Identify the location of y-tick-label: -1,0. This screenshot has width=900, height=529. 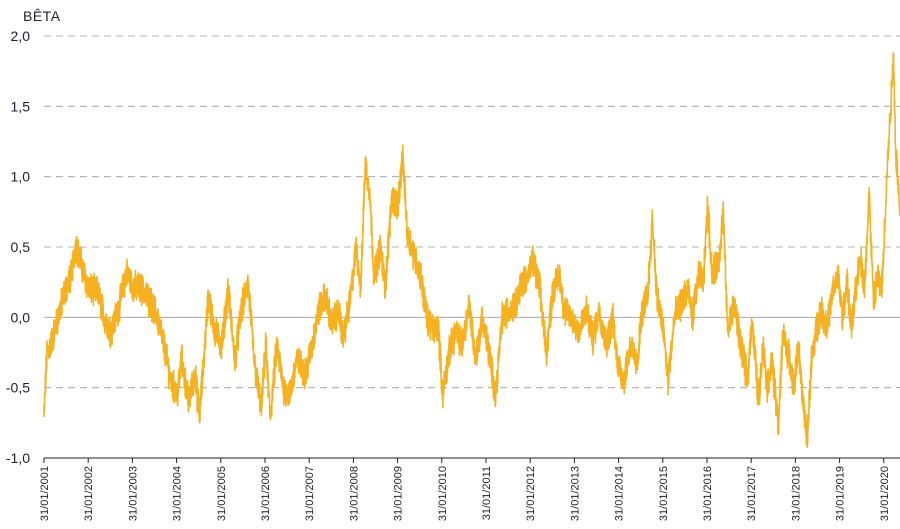
(18, 458).